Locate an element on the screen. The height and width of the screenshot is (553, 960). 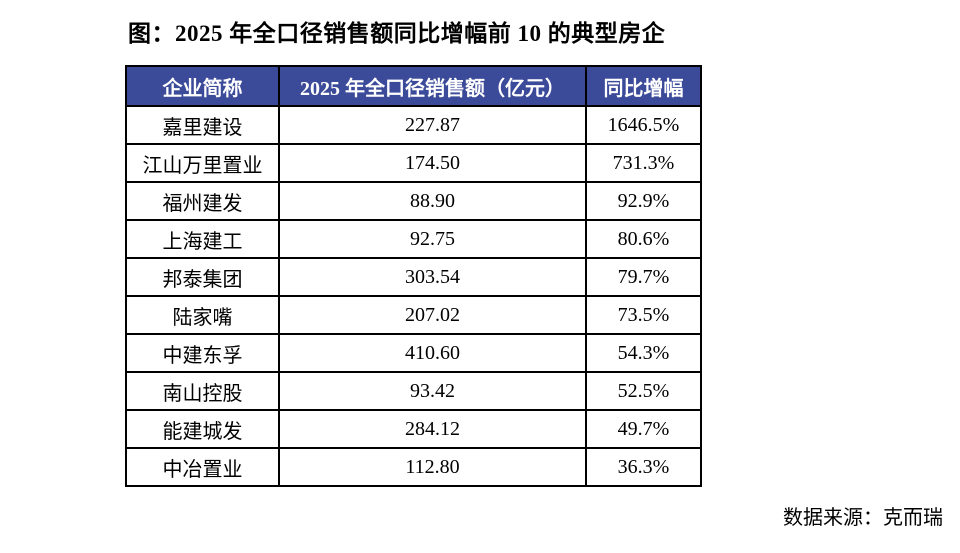
yoy-cell: 54.3% is located at coordinates (643, 353).